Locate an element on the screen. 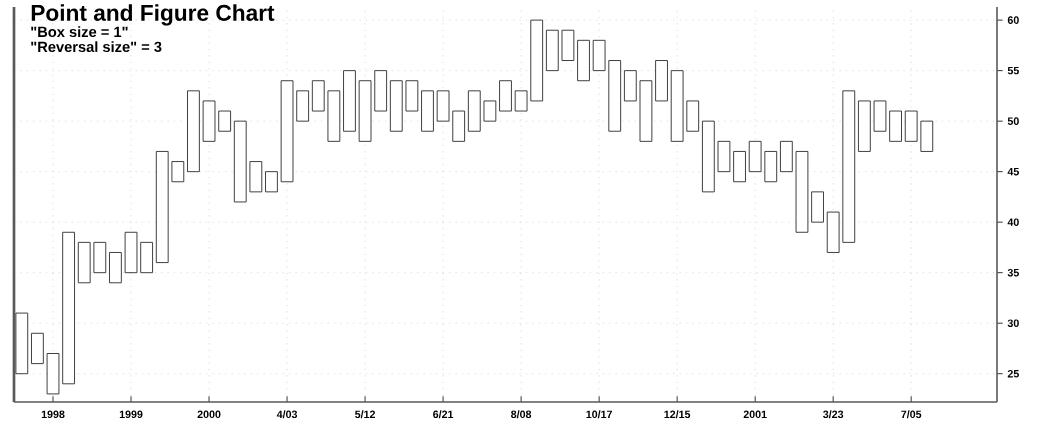  x-tick-label: 2000 is located at coordinates (209, 414).